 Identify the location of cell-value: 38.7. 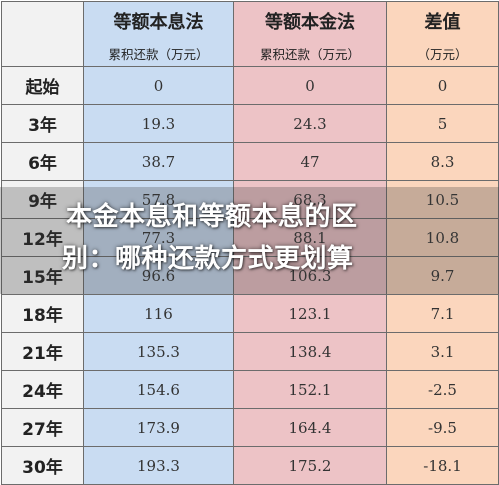
(158, 162).